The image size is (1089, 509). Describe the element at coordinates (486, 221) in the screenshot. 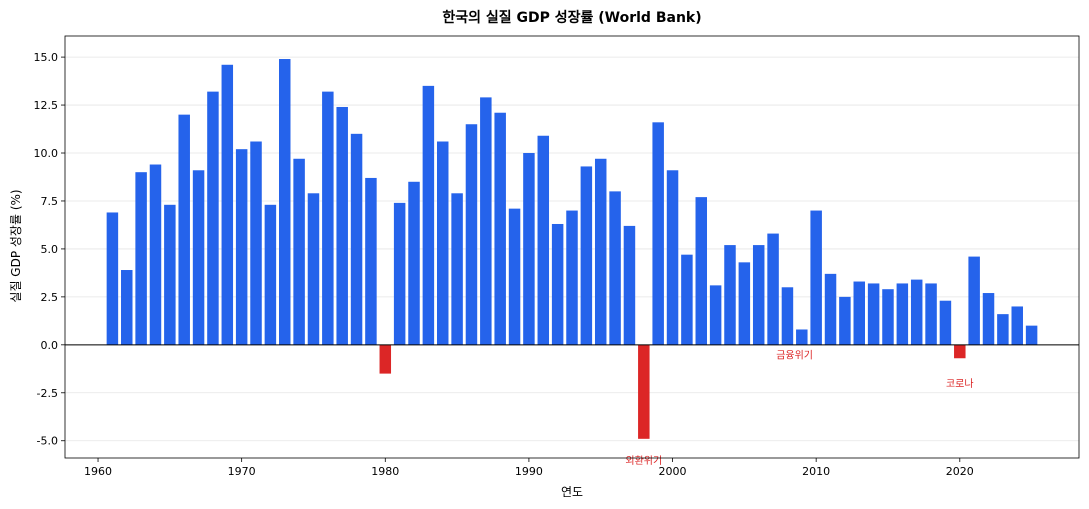

I see `bar-1987` at that location.